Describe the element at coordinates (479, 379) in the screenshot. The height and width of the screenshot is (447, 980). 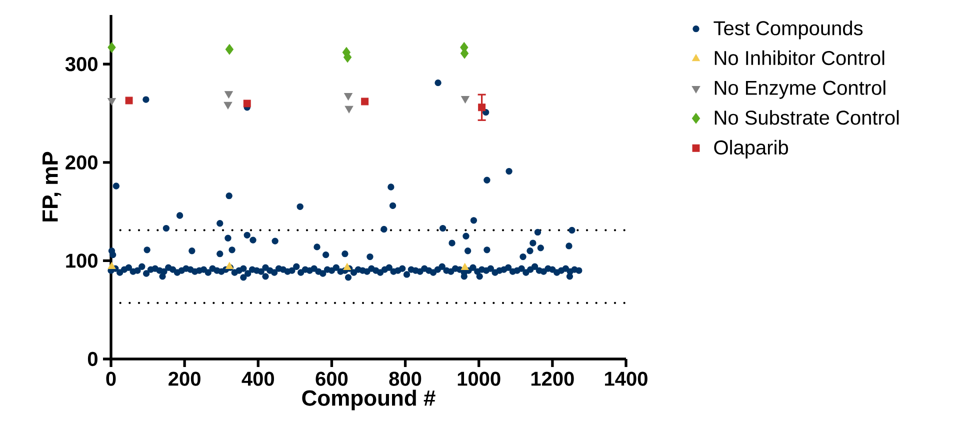
I see `x-tick-label: 1000` at that location.